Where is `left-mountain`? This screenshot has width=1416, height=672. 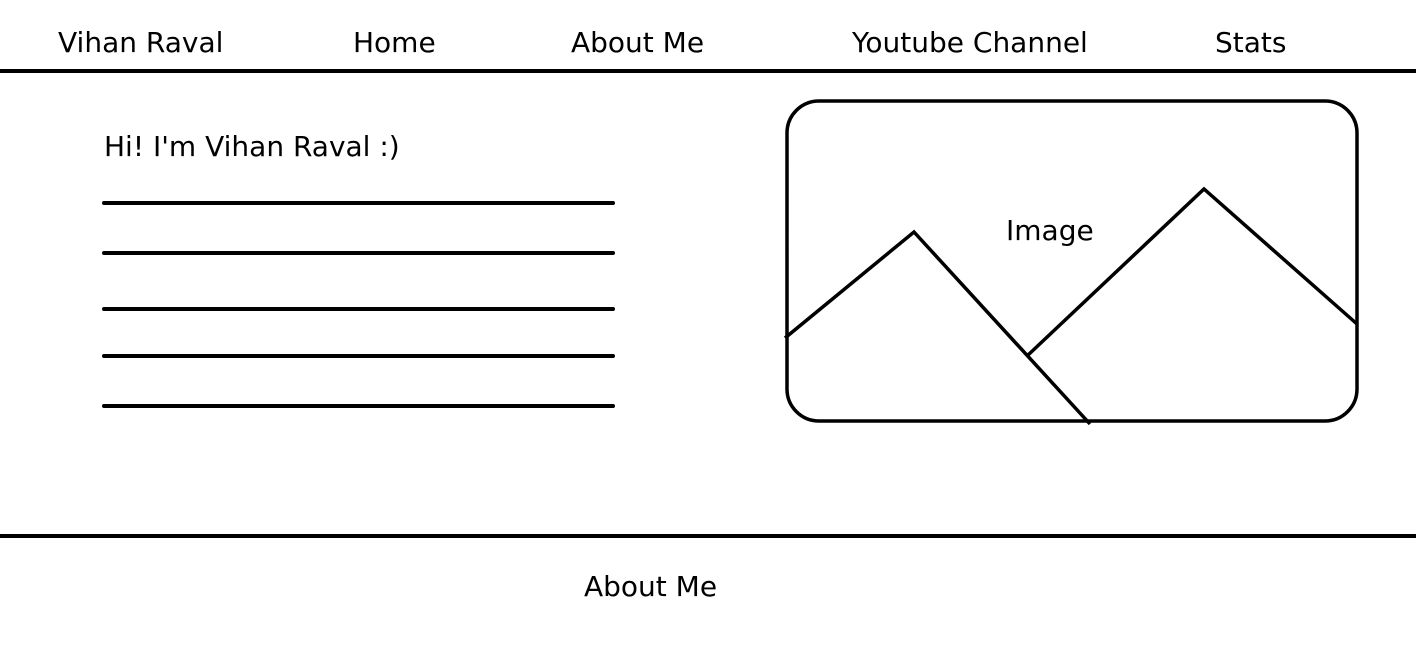
left-mountain is located at coordinates (938, 327).